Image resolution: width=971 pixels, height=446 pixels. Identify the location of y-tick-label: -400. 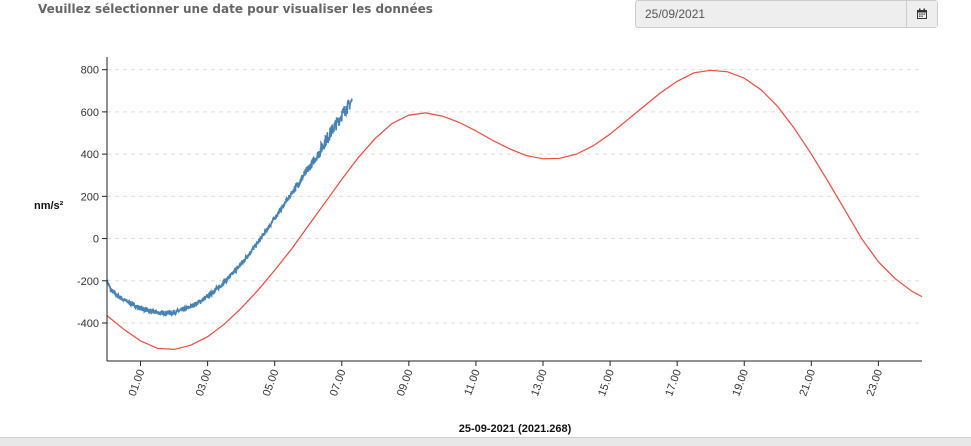
(88, 324).